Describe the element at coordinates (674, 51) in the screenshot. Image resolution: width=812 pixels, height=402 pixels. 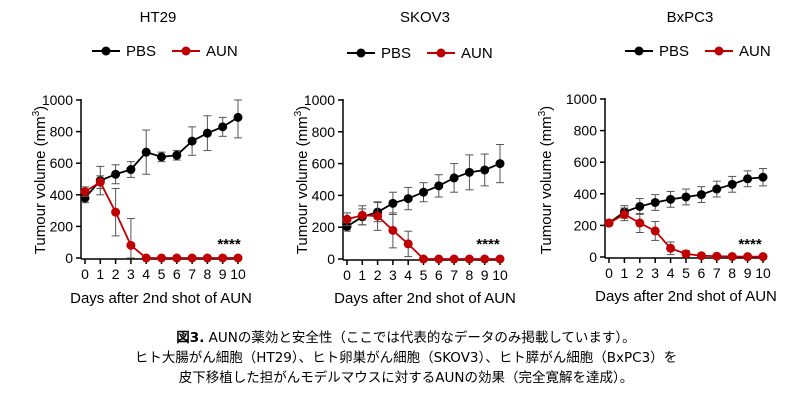
I see `legend-label-pbs: PBS` at that location.